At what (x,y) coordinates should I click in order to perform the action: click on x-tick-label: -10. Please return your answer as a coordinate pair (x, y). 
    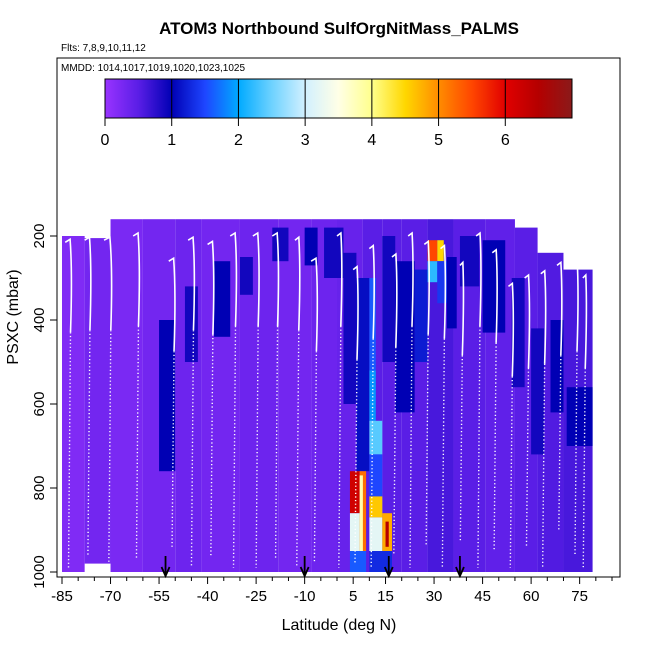
    Looking at the image, I should click on (305, 596).